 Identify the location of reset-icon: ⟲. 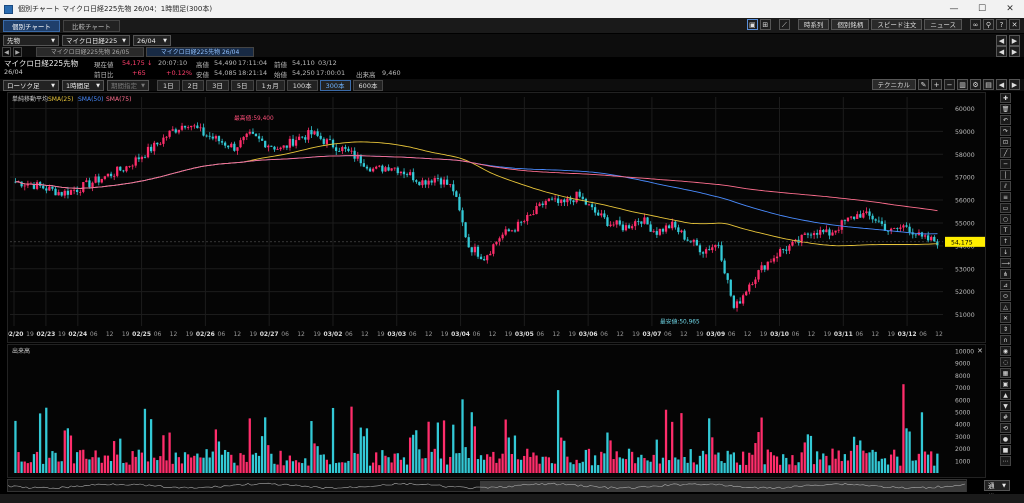
(1005, 428).